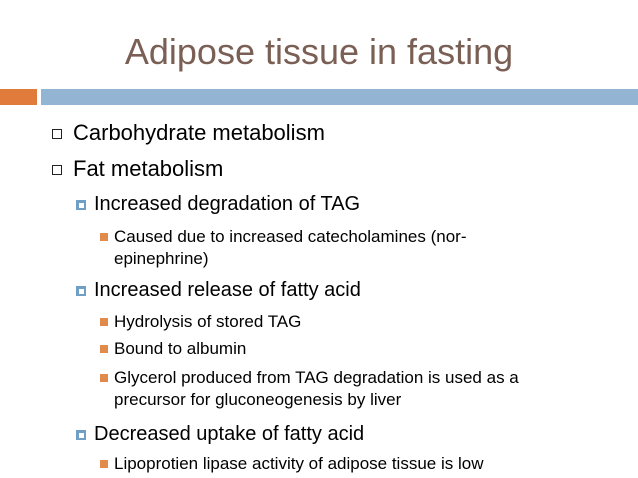  Describe the element at coordinates (258, 399) in the screenshot. I see `list-item-text-continued: precursor for gluconeogenesis by liver` at that location.